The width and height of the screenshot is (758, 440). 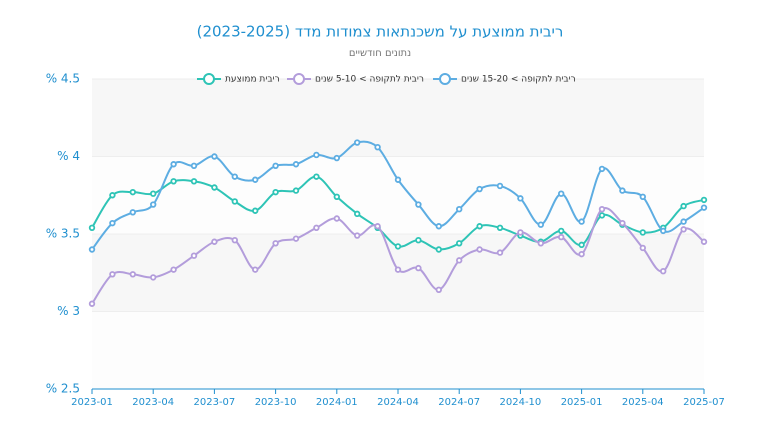 I want to click on y-tick-label: % 4.5, so click(x=63, y=79).